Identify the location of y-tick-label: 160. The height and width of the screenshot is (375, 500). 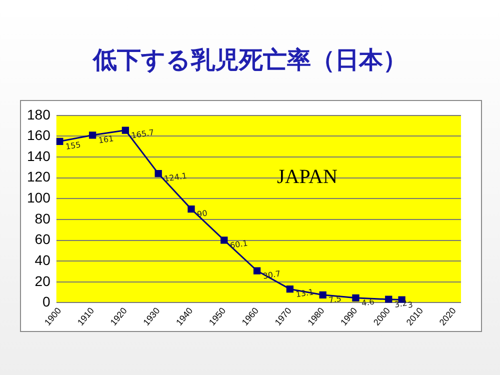
(39, 135).